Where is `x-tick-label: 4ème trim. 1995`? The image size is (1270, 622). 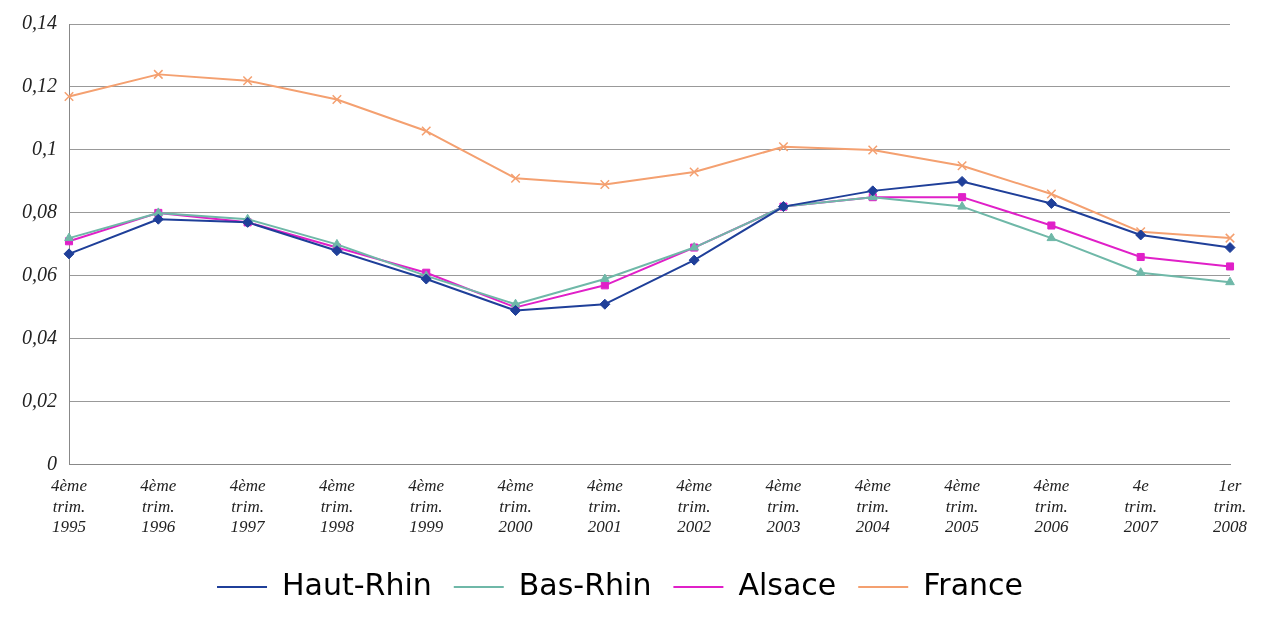 x-tick-label: 4ème trim. 1995 is located at coordinates (69, 506).